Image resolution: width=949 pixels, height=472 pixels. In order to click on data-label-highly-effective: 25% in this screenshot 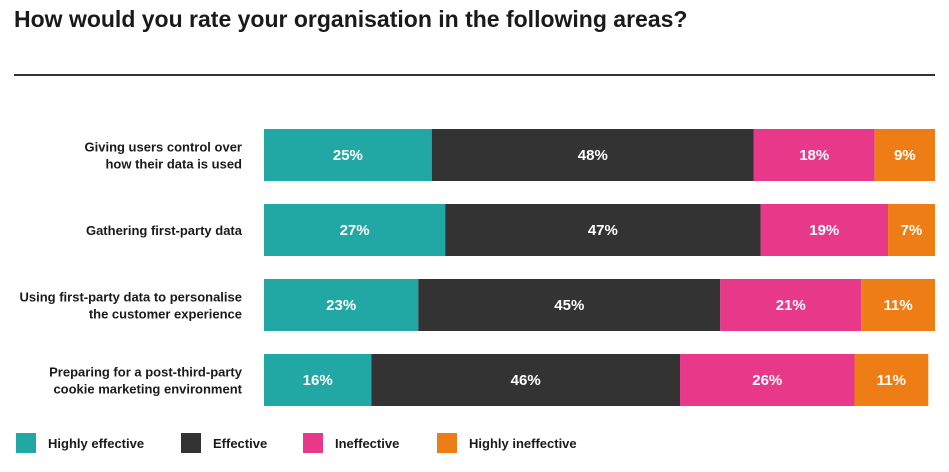, I will do `click(348, 155)`.